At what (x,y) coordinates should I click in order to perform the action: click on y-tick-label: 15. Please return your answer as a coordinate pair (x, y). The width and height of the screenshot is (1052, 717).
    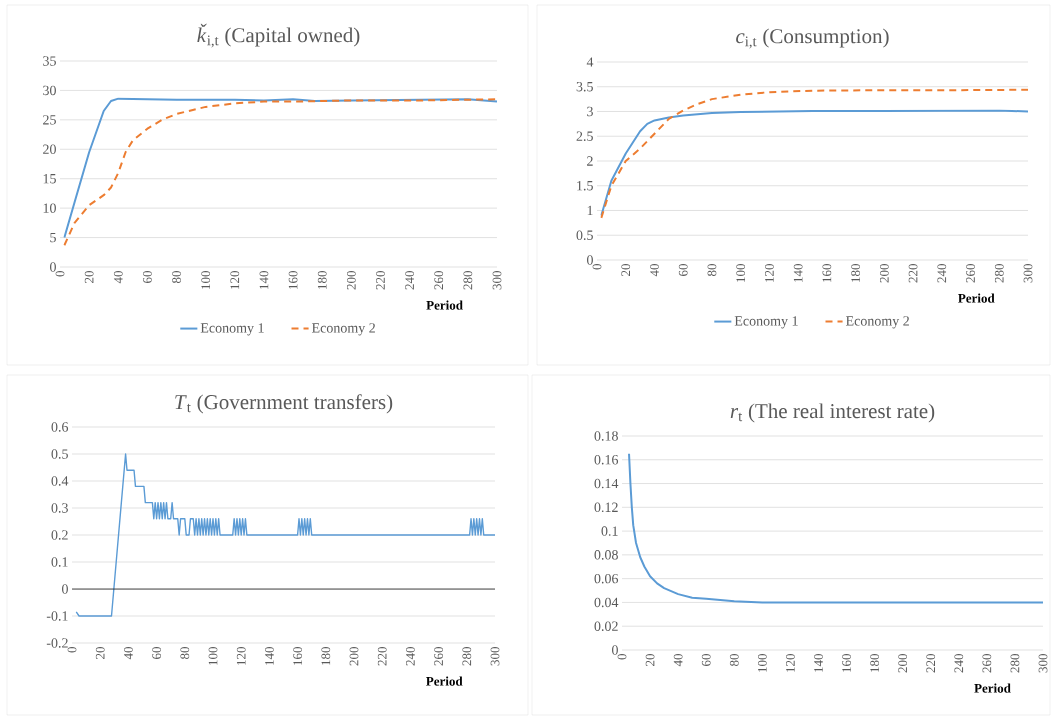
    Looking at the image, I should click on (49, 179).